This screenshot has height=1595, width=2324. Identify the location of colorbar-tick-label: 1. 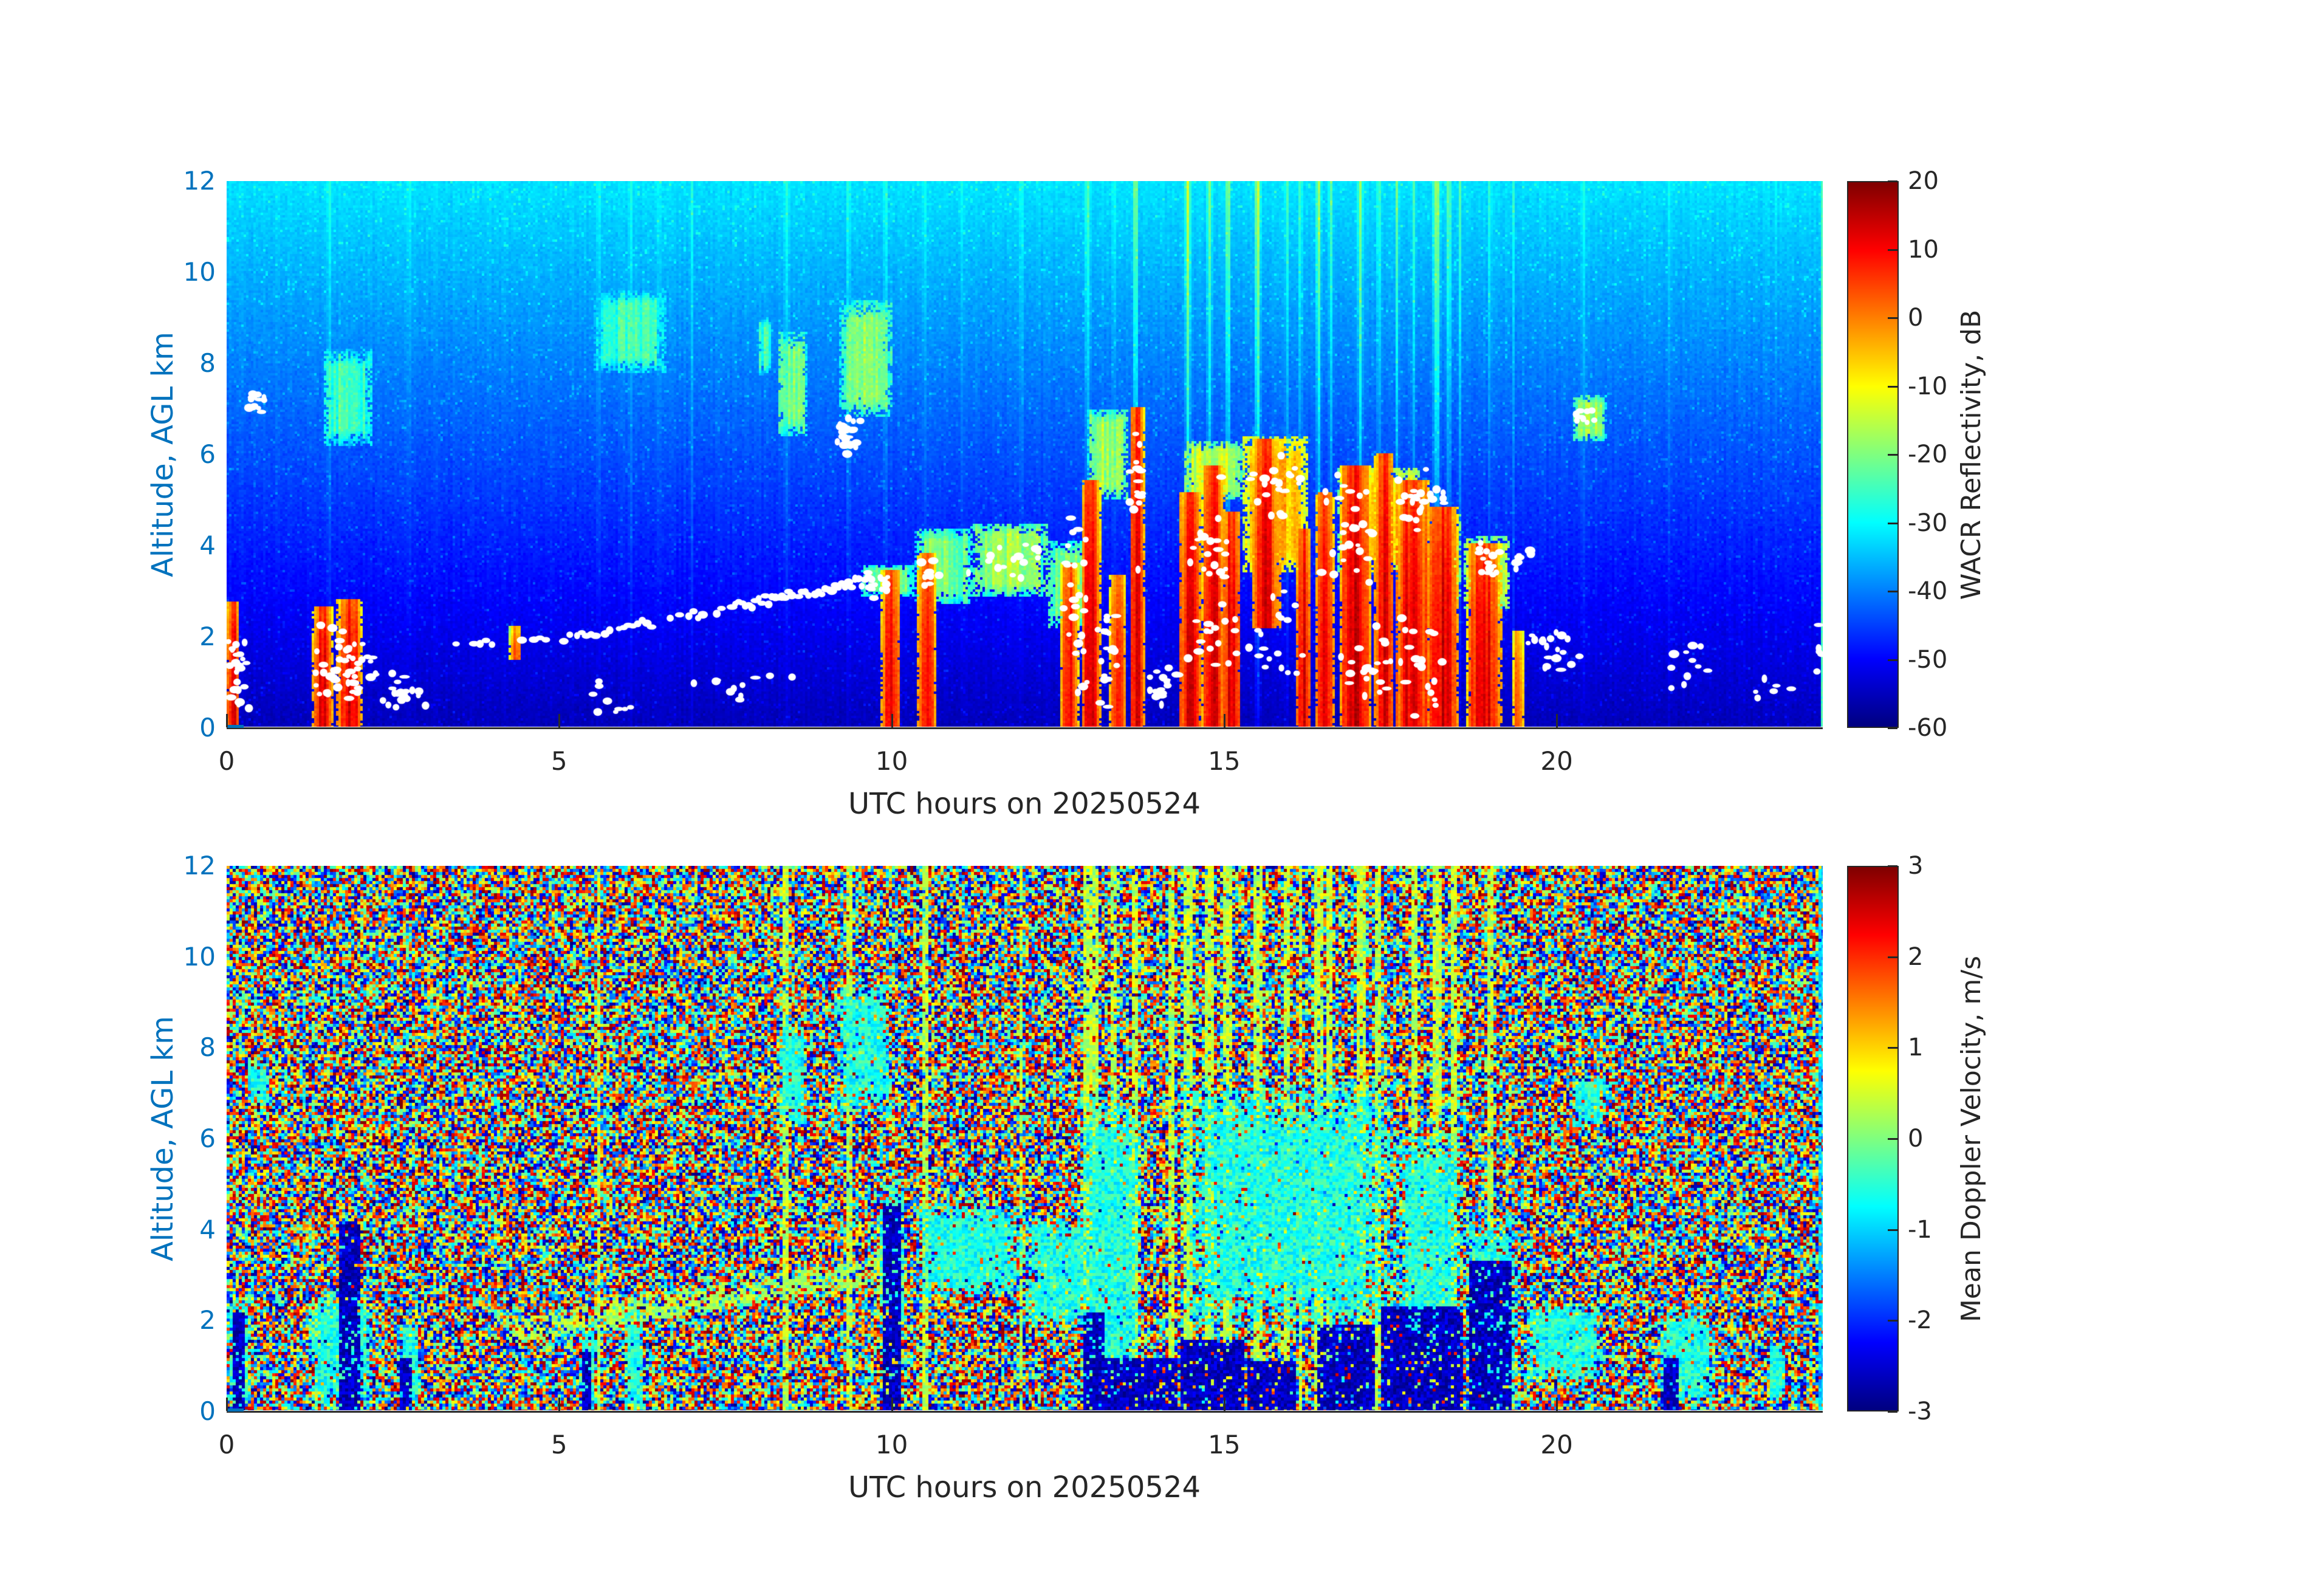
(1916, 1048).